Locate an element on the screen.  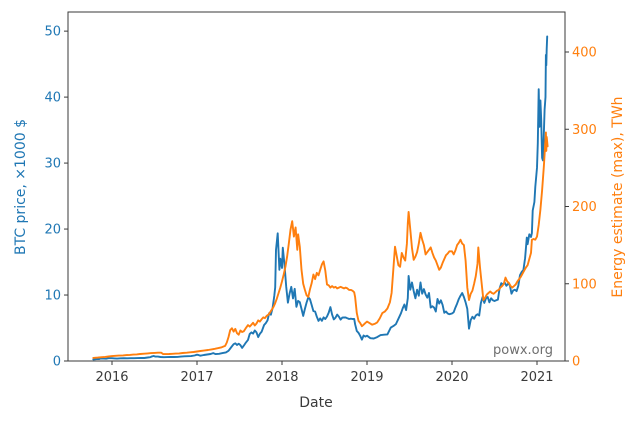
y-axis-label-right: Energy estimate (max), TWh is located at coordinates (618, 197).